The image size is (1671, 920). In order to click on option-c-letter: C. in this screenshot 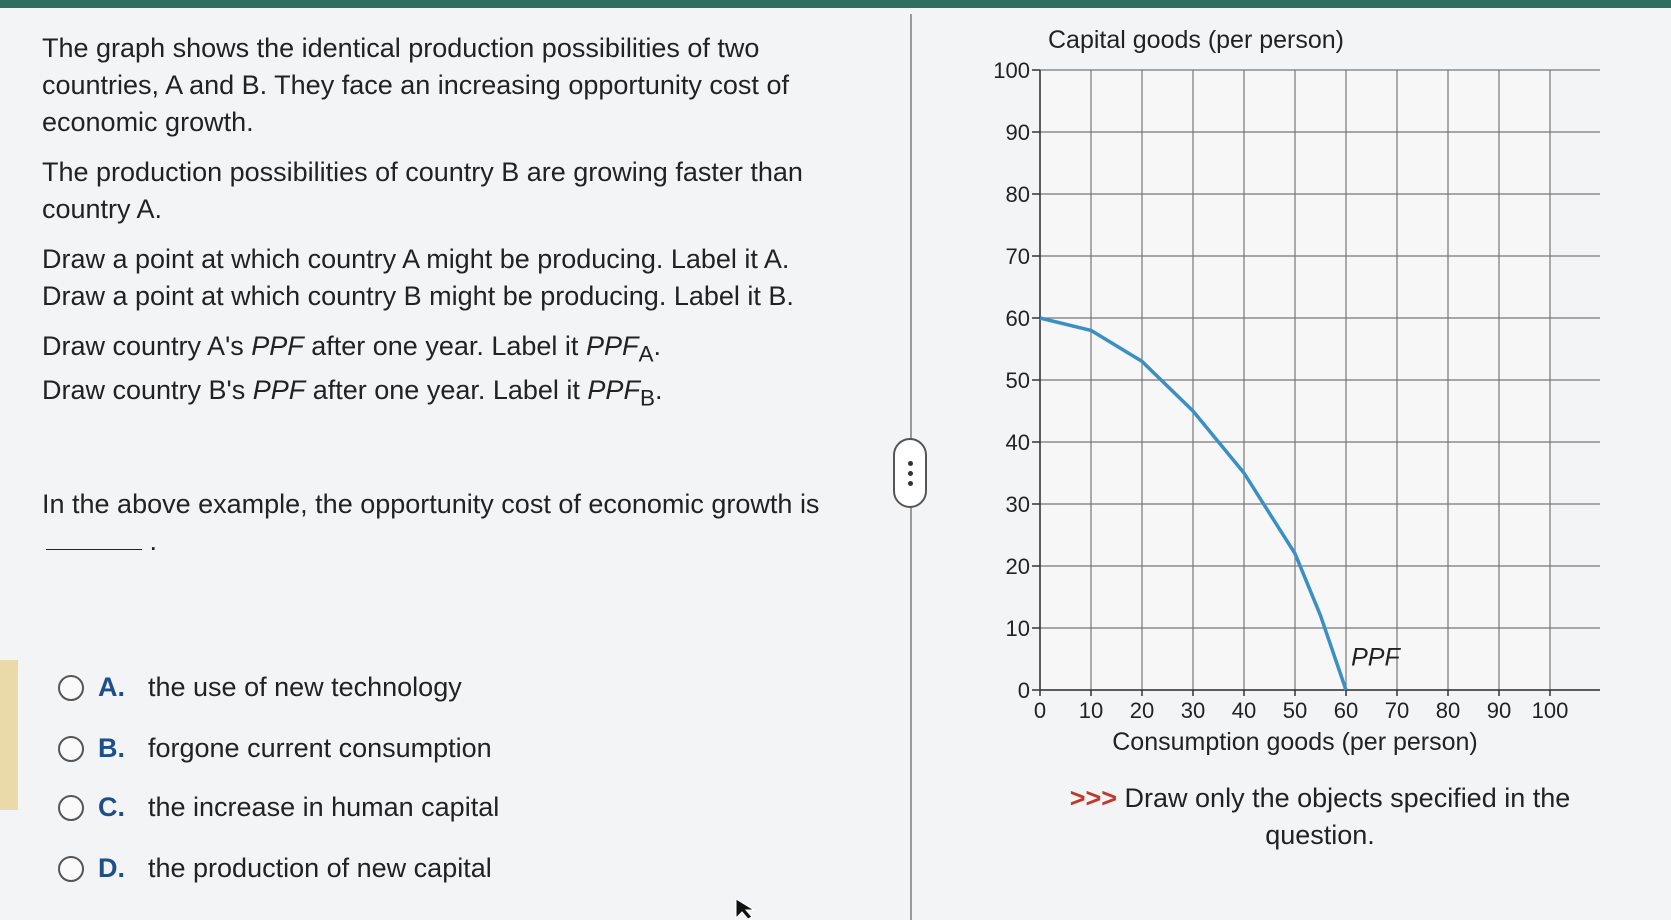, I will do `click(111, 807)`.